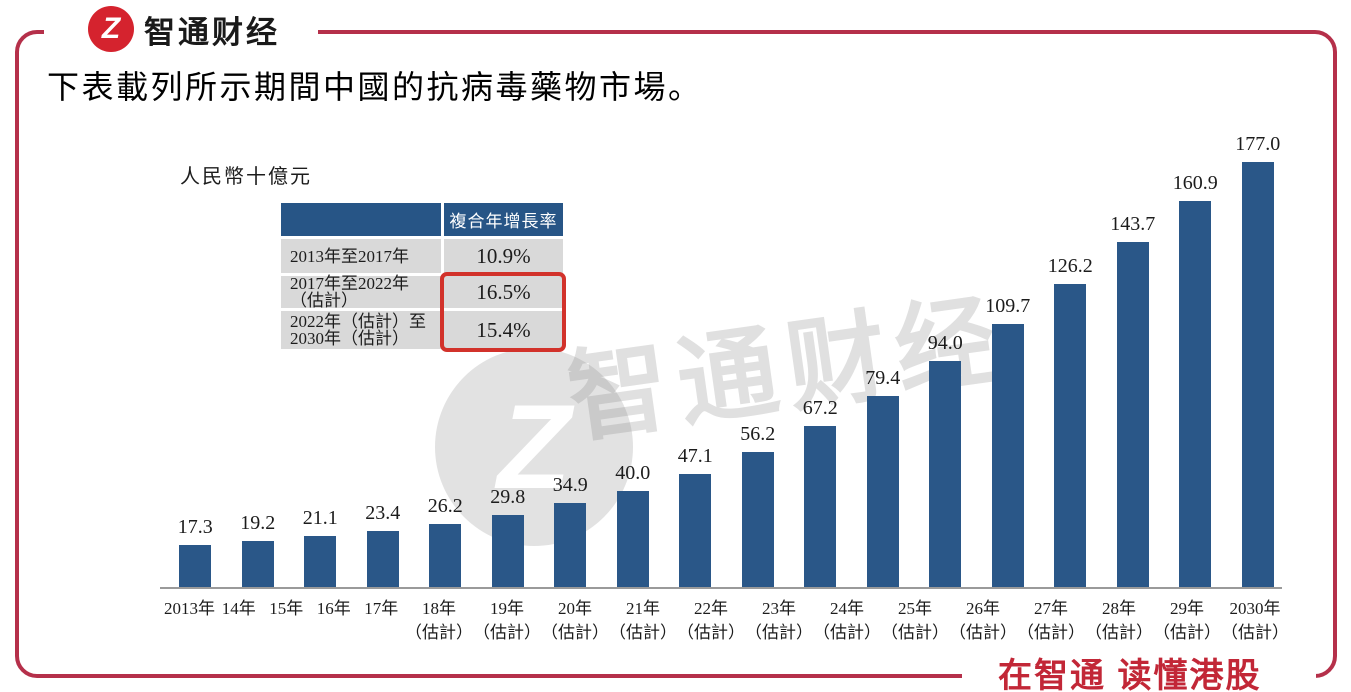 This screenshot has height=692, width=1351. Describe the element at coordinates (1195, 183) in the screenshot. I see `bar-value-label: 160.9` at that location.